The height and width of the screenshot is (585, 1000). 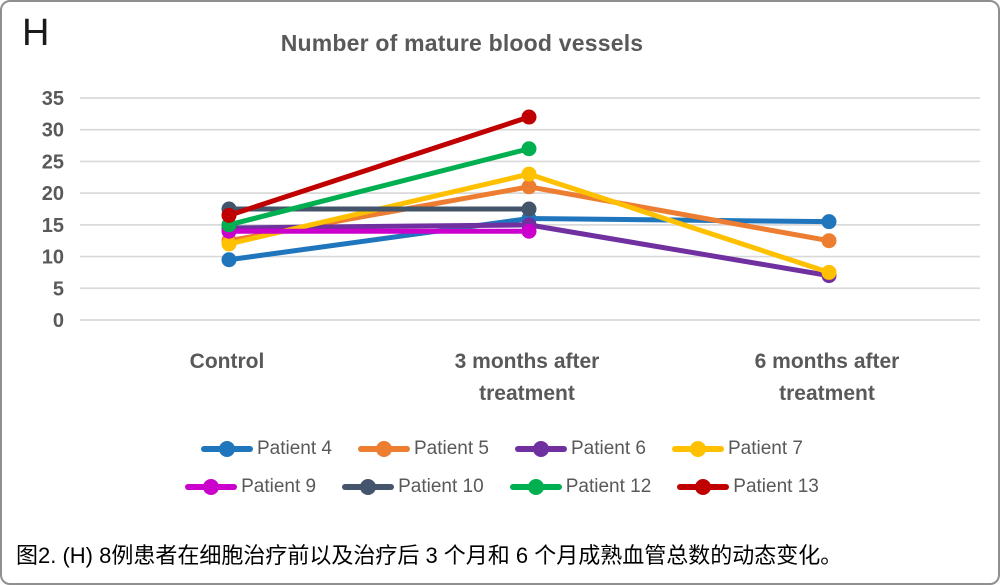 What do you see at coordinates (53, 194) in the screenshot?
I see `y-tick-label: 20` at bounding box center [53, 194].